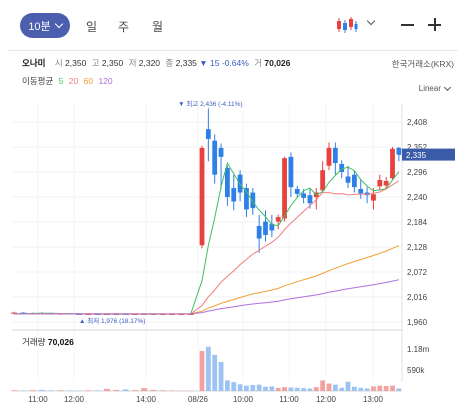 This screenshot has width=466, height=411. What do you see at coordinates (224, 63) in the screenshot?
I see `change-value: ▼ 15 -0.64%` at bounding box center [224, 63].